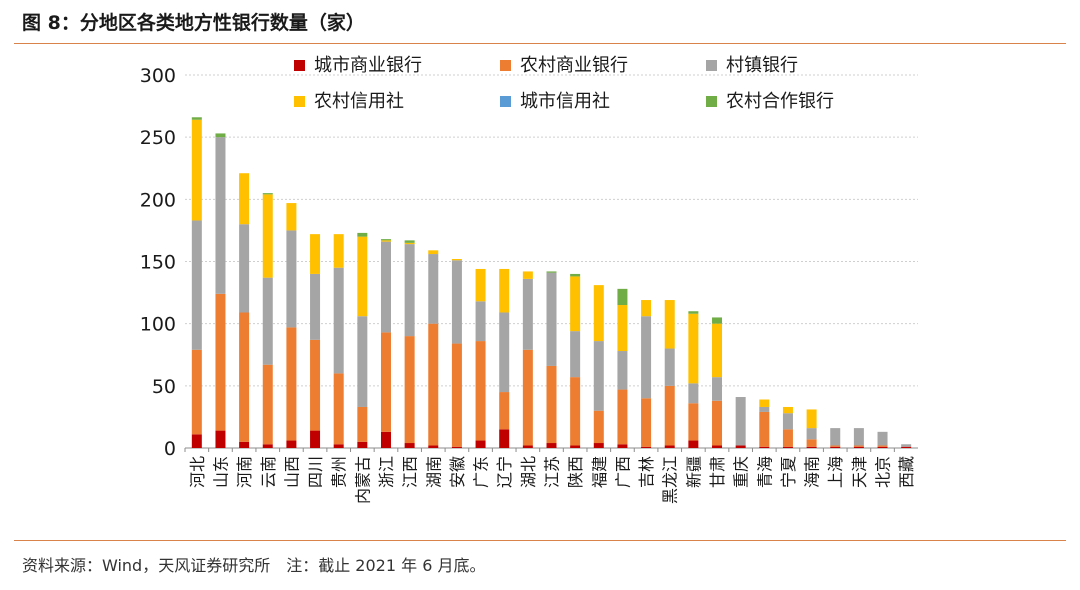 This screenshot has height=590, width=1080. What do you see at coordinates (565, 101) in the screenshot?
I see `legend-label: 城市信用社` at bounding box center [565, 101].